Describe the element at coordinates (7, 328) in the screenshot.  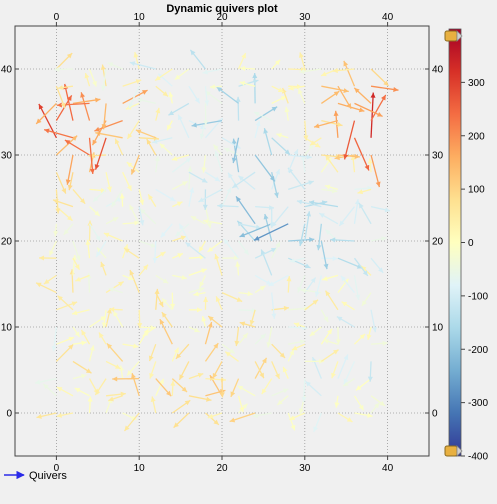
I see `y-tick-label-left: 10` at that location.